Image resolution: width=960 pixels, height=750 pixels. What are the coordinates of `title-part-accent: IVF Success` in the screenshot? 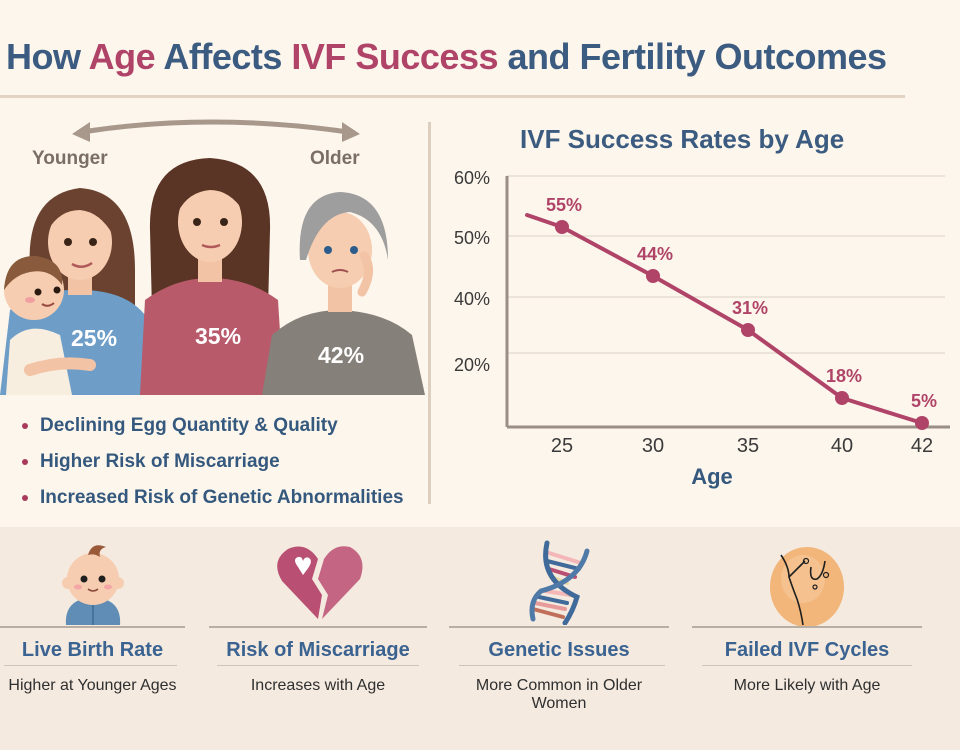 It's located at (394, 56).